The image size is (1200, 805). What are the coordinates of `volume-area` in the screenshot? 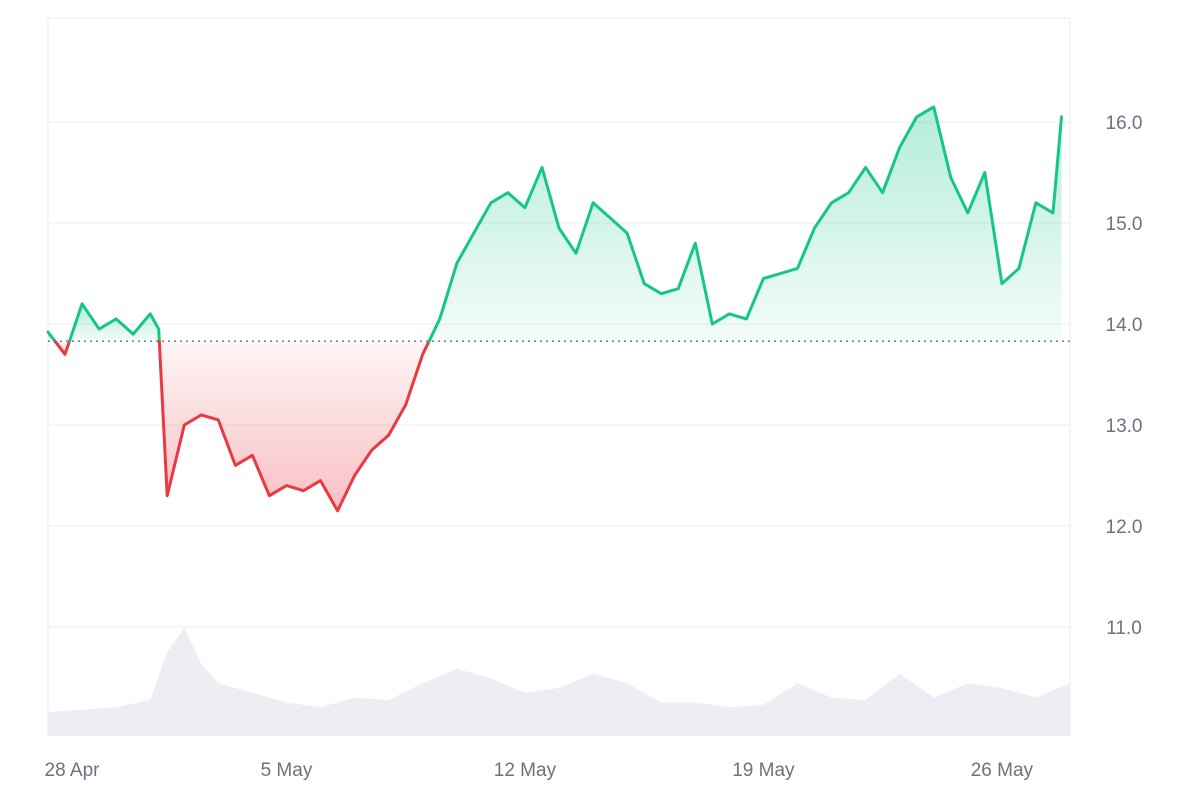 It's located at (559, 682).